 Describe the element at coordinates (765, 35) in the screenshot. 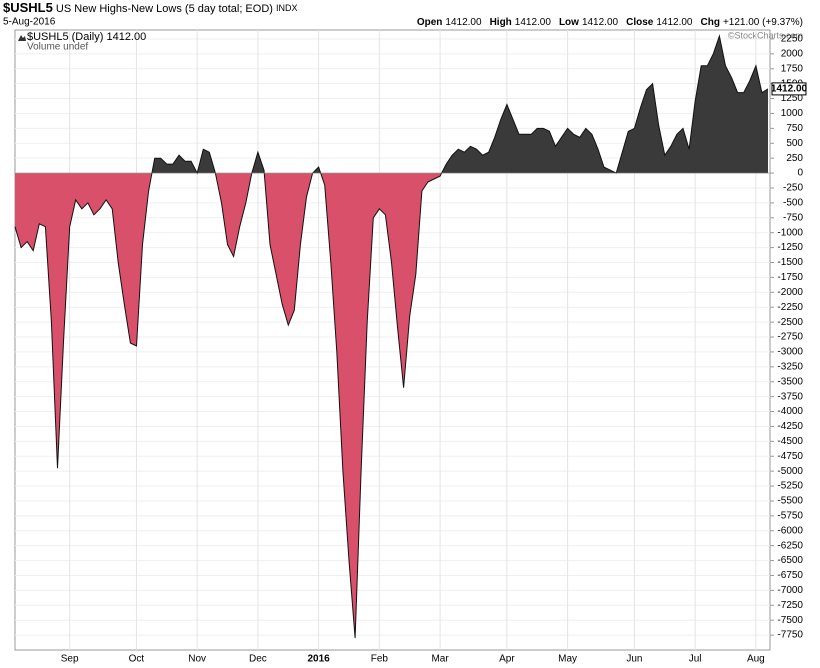

I see `credit: ©StockCharts.com` at that location.